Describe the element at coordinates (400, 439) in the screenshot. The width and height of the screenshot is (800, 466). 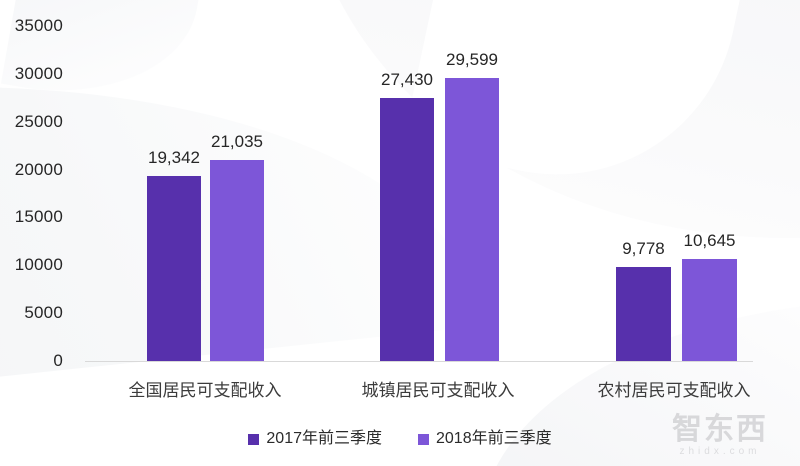
I see `chart-legend: 2017年前三季度 2018年前三季度` at that location.